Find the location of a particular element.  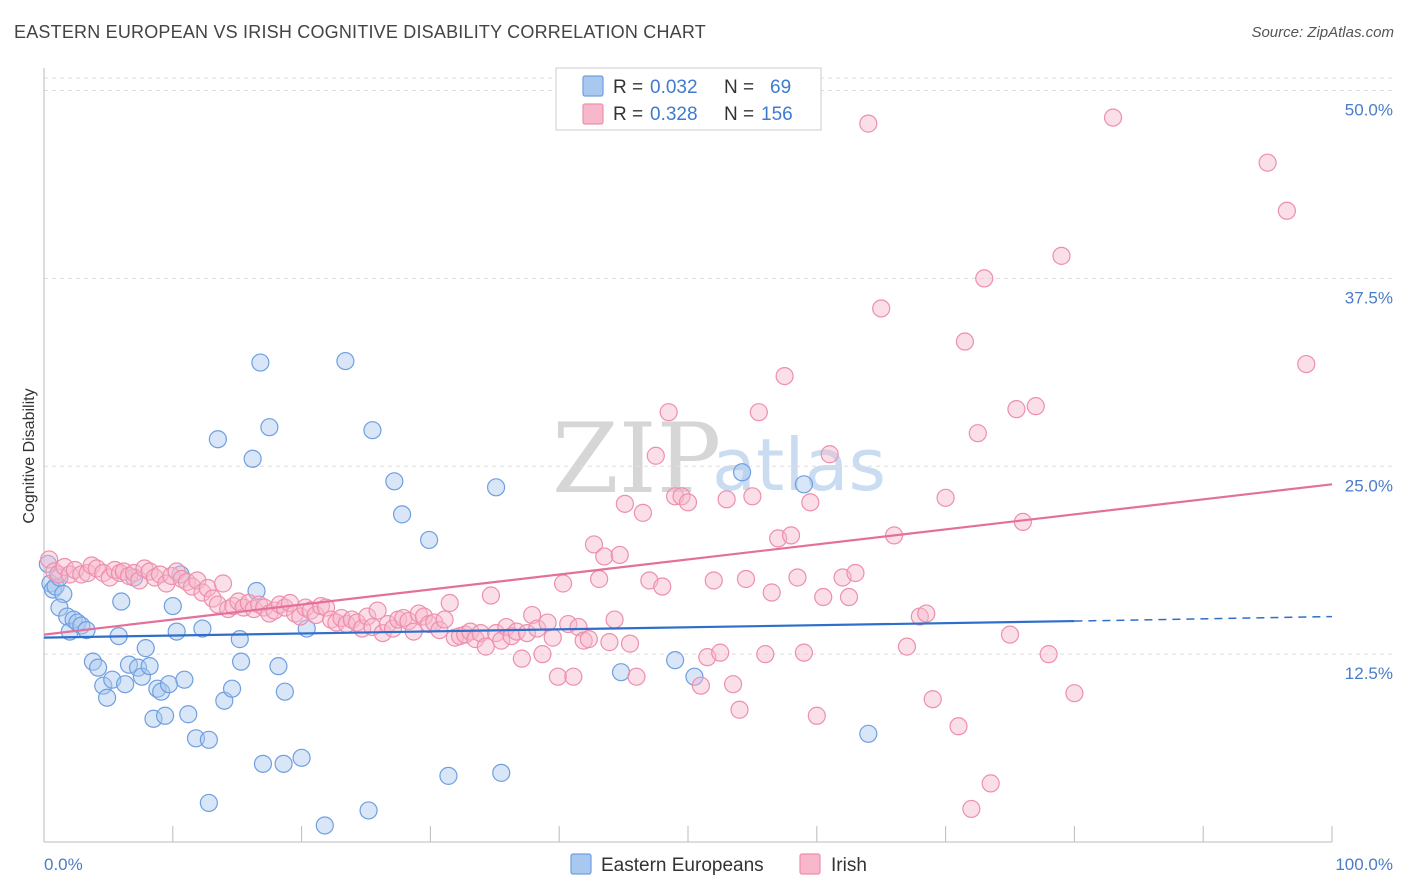

legend-n-label-1: N = is located at coordinates (739, 87).